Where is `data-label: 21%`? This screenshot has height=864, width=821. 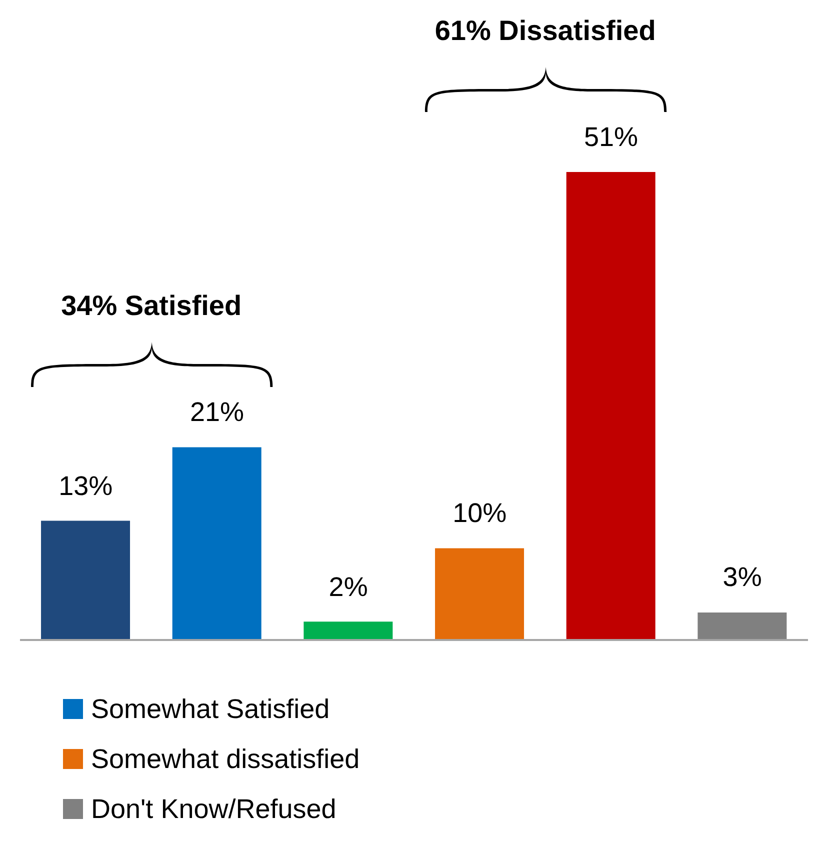
data-label: 21% is located at coordinates (217, 412).